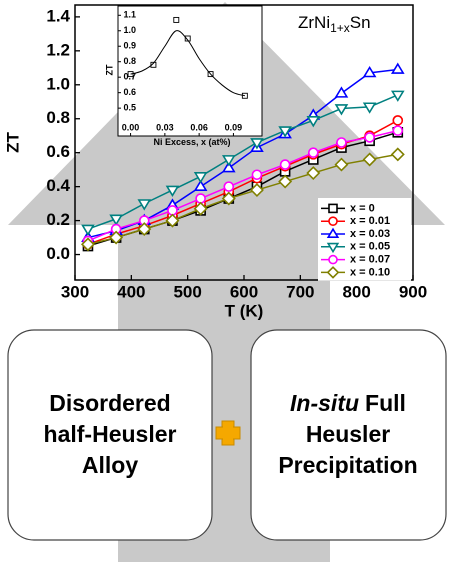 This screenshot has height=562, width=451. Describe the element at coordinates (370, 221) in the screenshot. I see `legend-label: x = 0.01` at that location.